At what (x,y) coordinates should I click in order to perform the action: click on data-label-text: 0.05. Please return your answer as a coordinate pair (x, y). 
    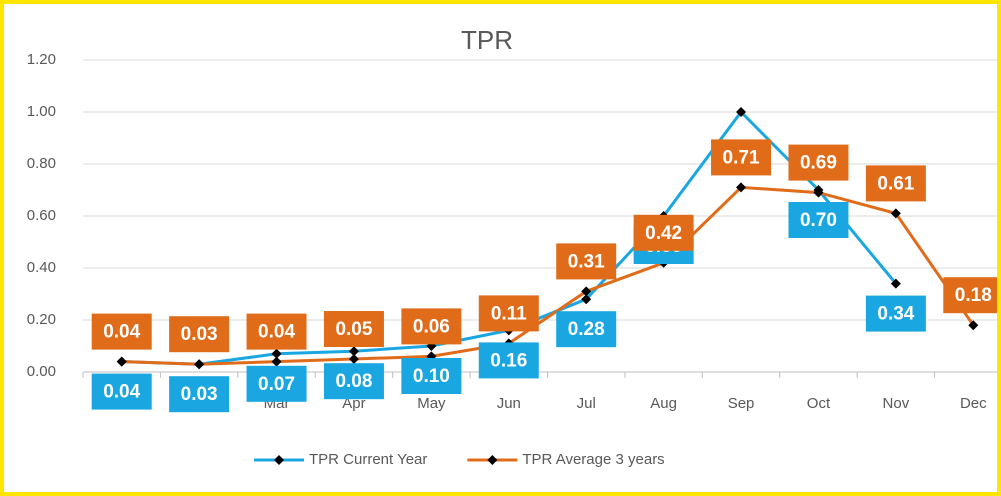
    Looking at the image, I should click on (353, 329).